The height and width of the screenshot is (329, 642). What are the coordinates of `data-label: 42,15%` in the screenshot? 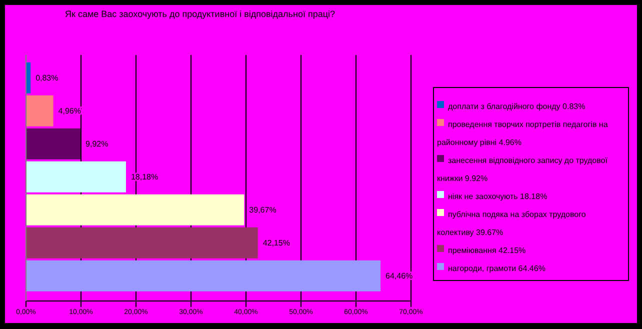 It's located at (276, 243).